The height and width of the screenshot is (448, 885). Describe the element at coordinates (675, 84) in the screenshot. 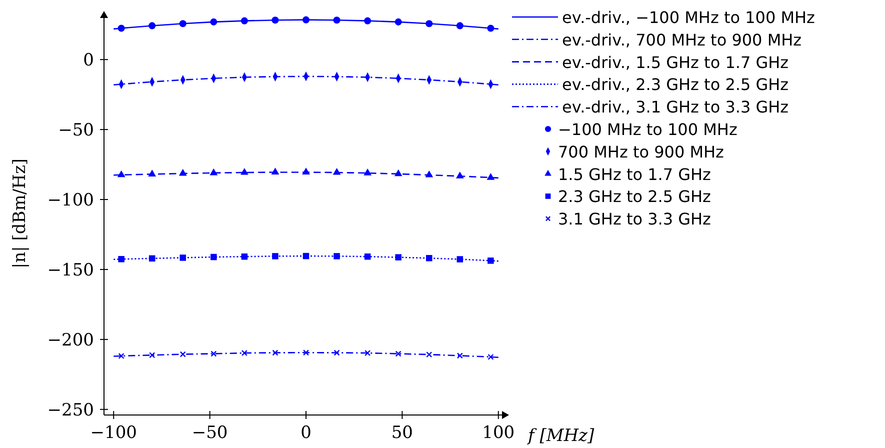

I see `legend-label: ev.-driv., 2.3 GHz to 2.5 GHz` at that location.